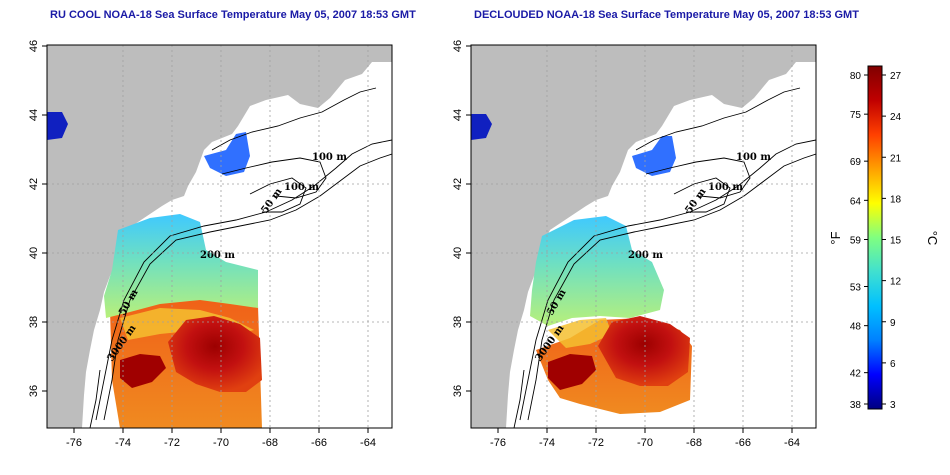 The width and height of the screenshot is (950, 475). What do you see at coordinates (835, 237) in the screenshot?
I see `unit-fahrenheit: °F` at bounding box center [835, 237].